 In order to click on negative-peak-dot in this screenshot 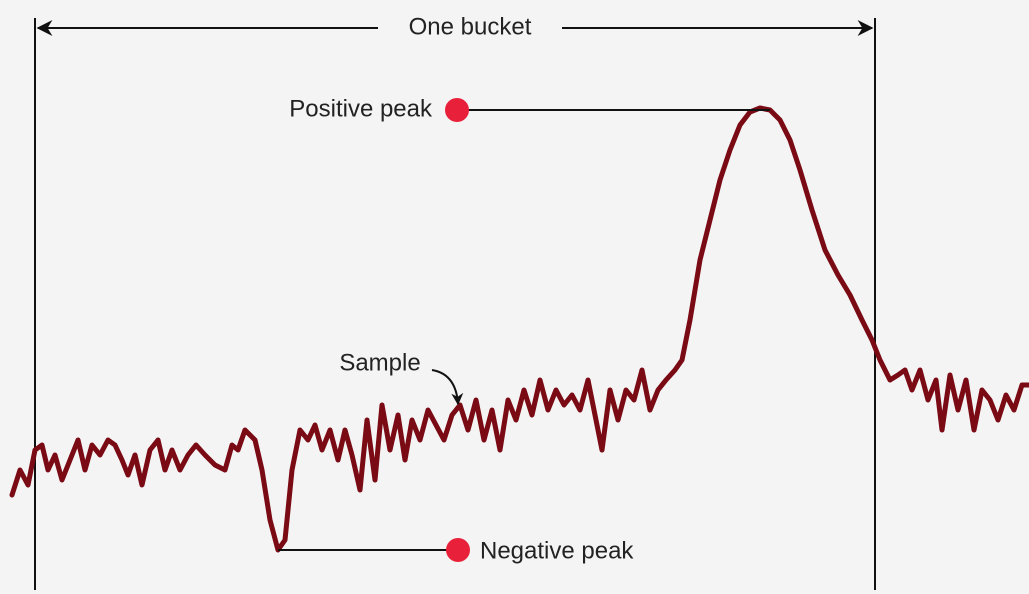, I will do `click(458, 550)`.